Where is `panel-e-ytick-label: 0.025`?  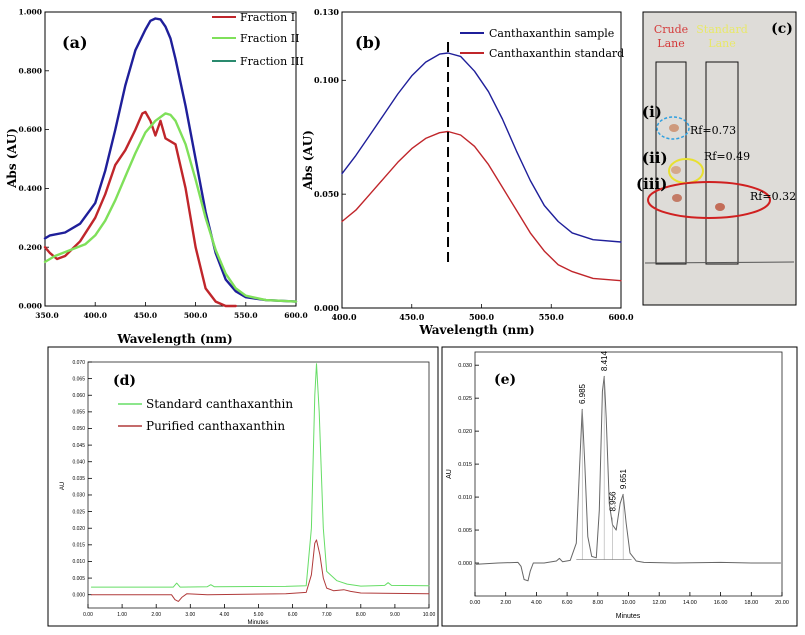 panel-e-ytick-label: 0.025 is located at coordinates (465, 399).